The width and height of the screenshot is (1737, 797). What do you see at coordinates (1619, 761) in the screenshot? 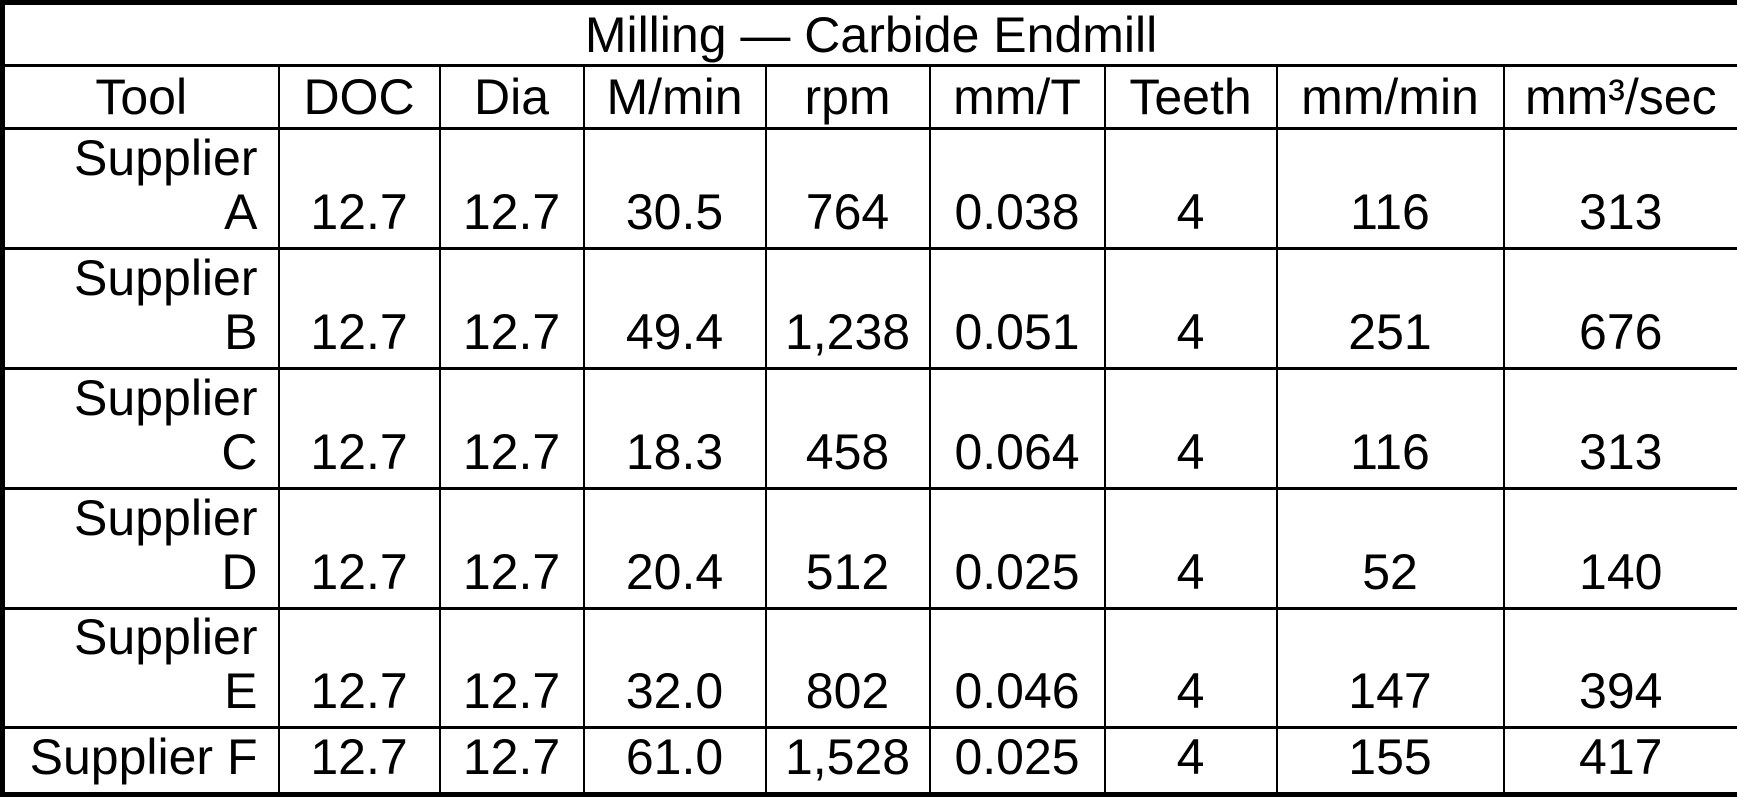
I see `mm3-per-sec-value: 417` at bounding box center [1619, 761].